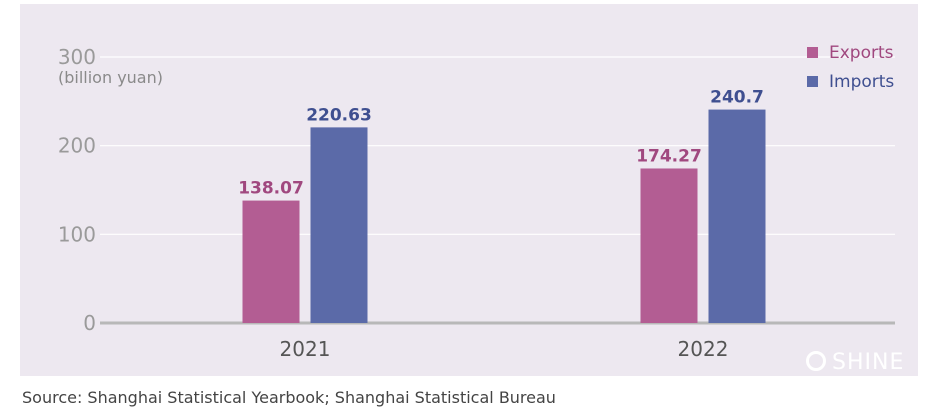 This screenshot has width=940, height=415. I want to click on data-label: 220.63, so click(339, 115).